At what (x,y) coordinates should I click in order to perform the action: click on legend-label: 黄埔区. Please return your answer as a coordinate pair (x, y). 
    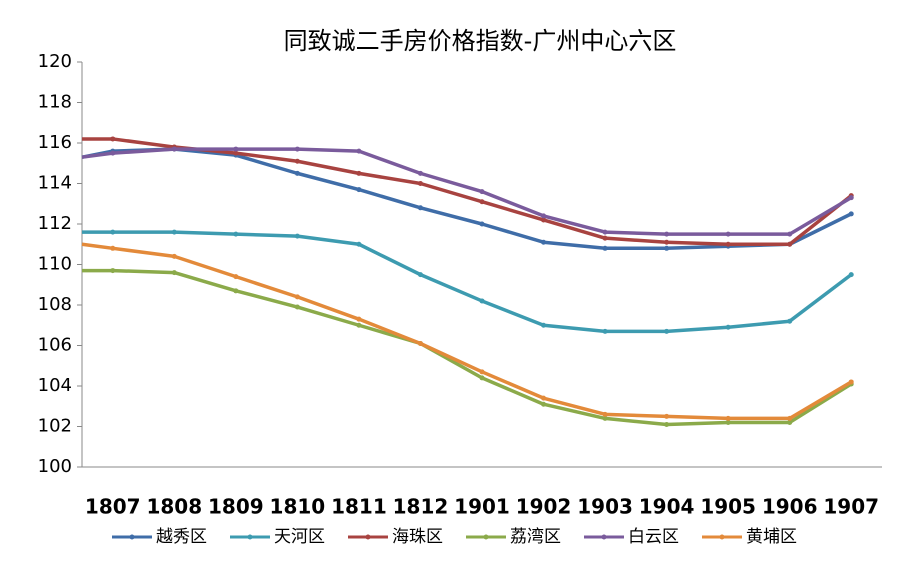
    Looking at the image, I should click on (771, 537).